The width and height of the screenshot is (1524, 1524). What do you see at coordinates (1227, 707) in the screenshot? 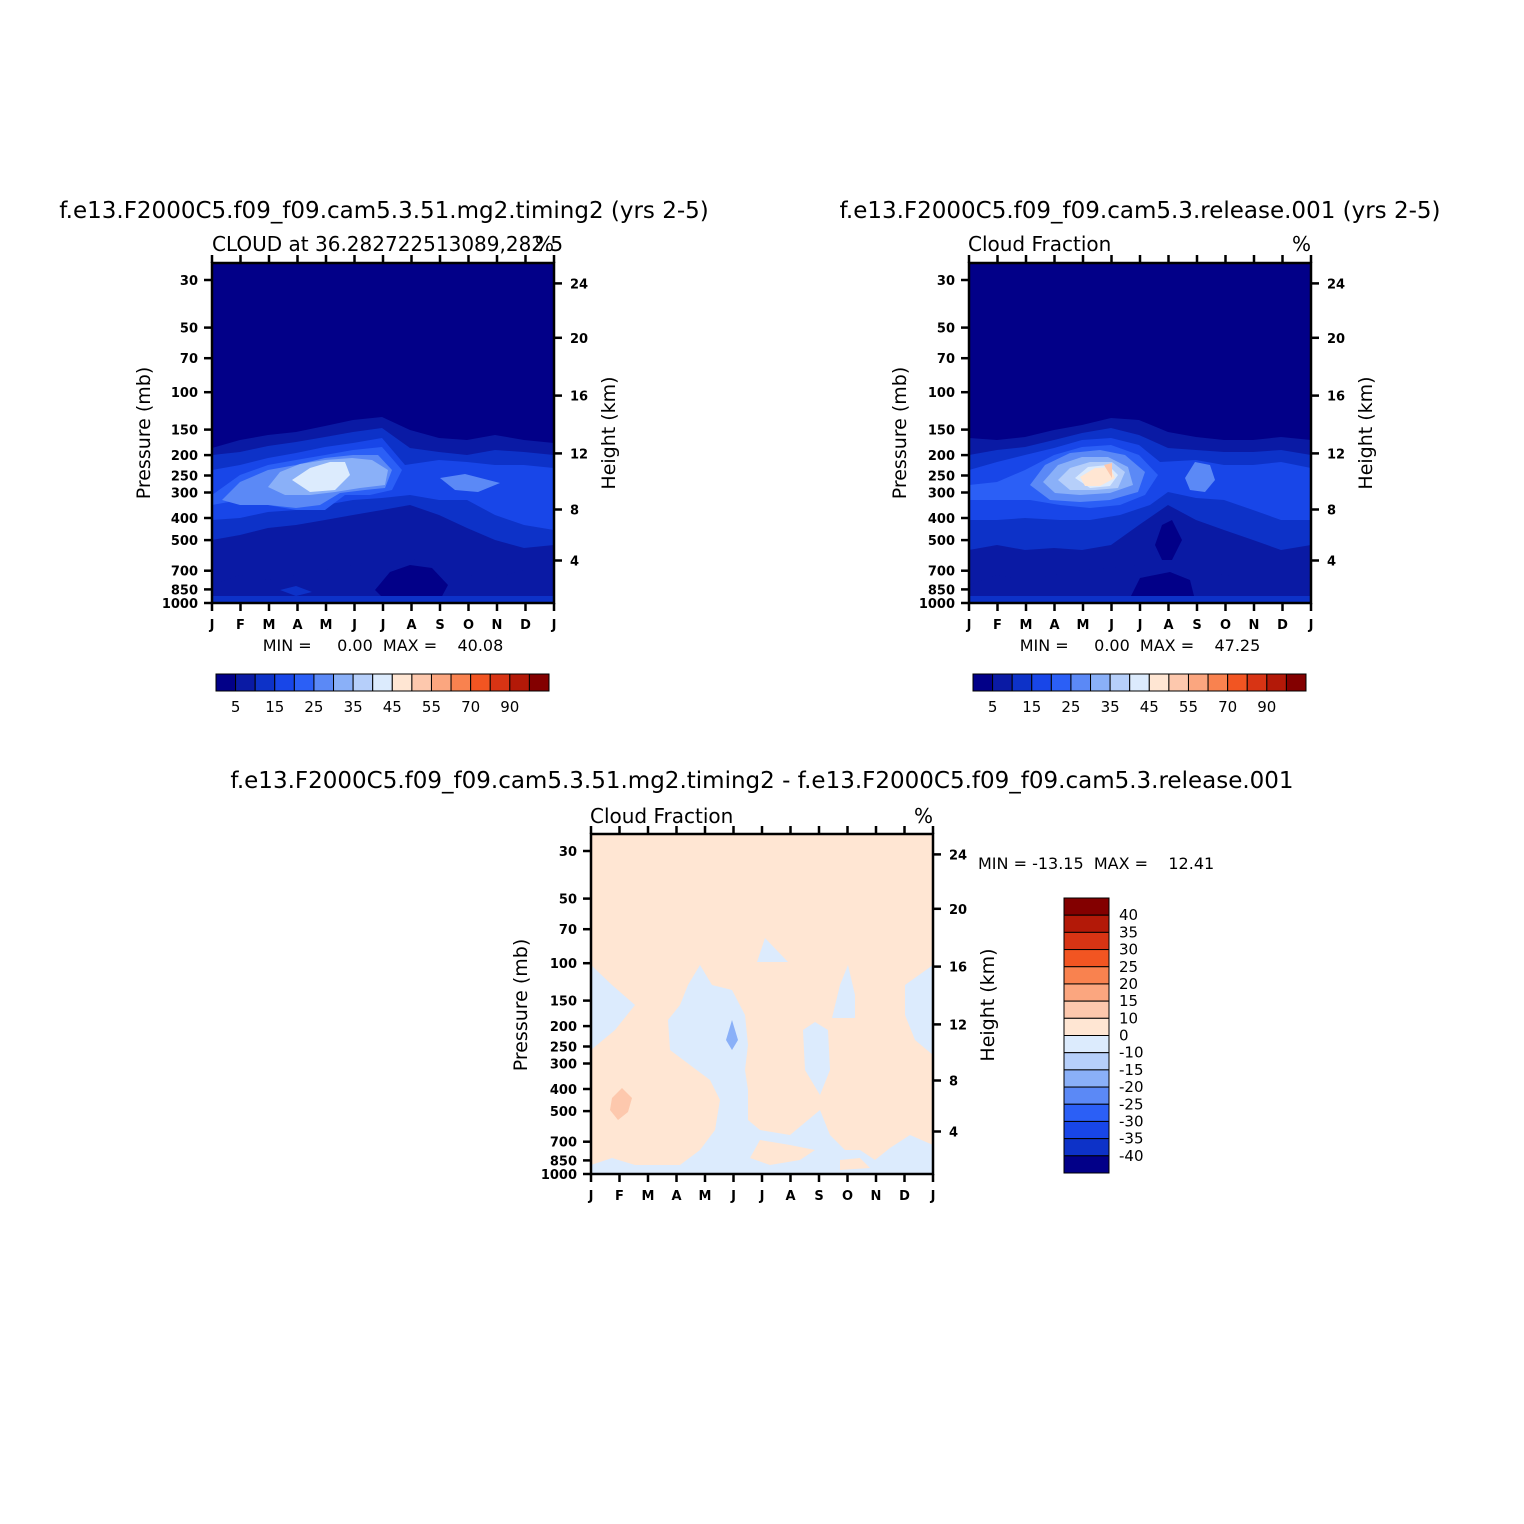
I see `colorbar-label: 70` at bounding box center [1227, 707].